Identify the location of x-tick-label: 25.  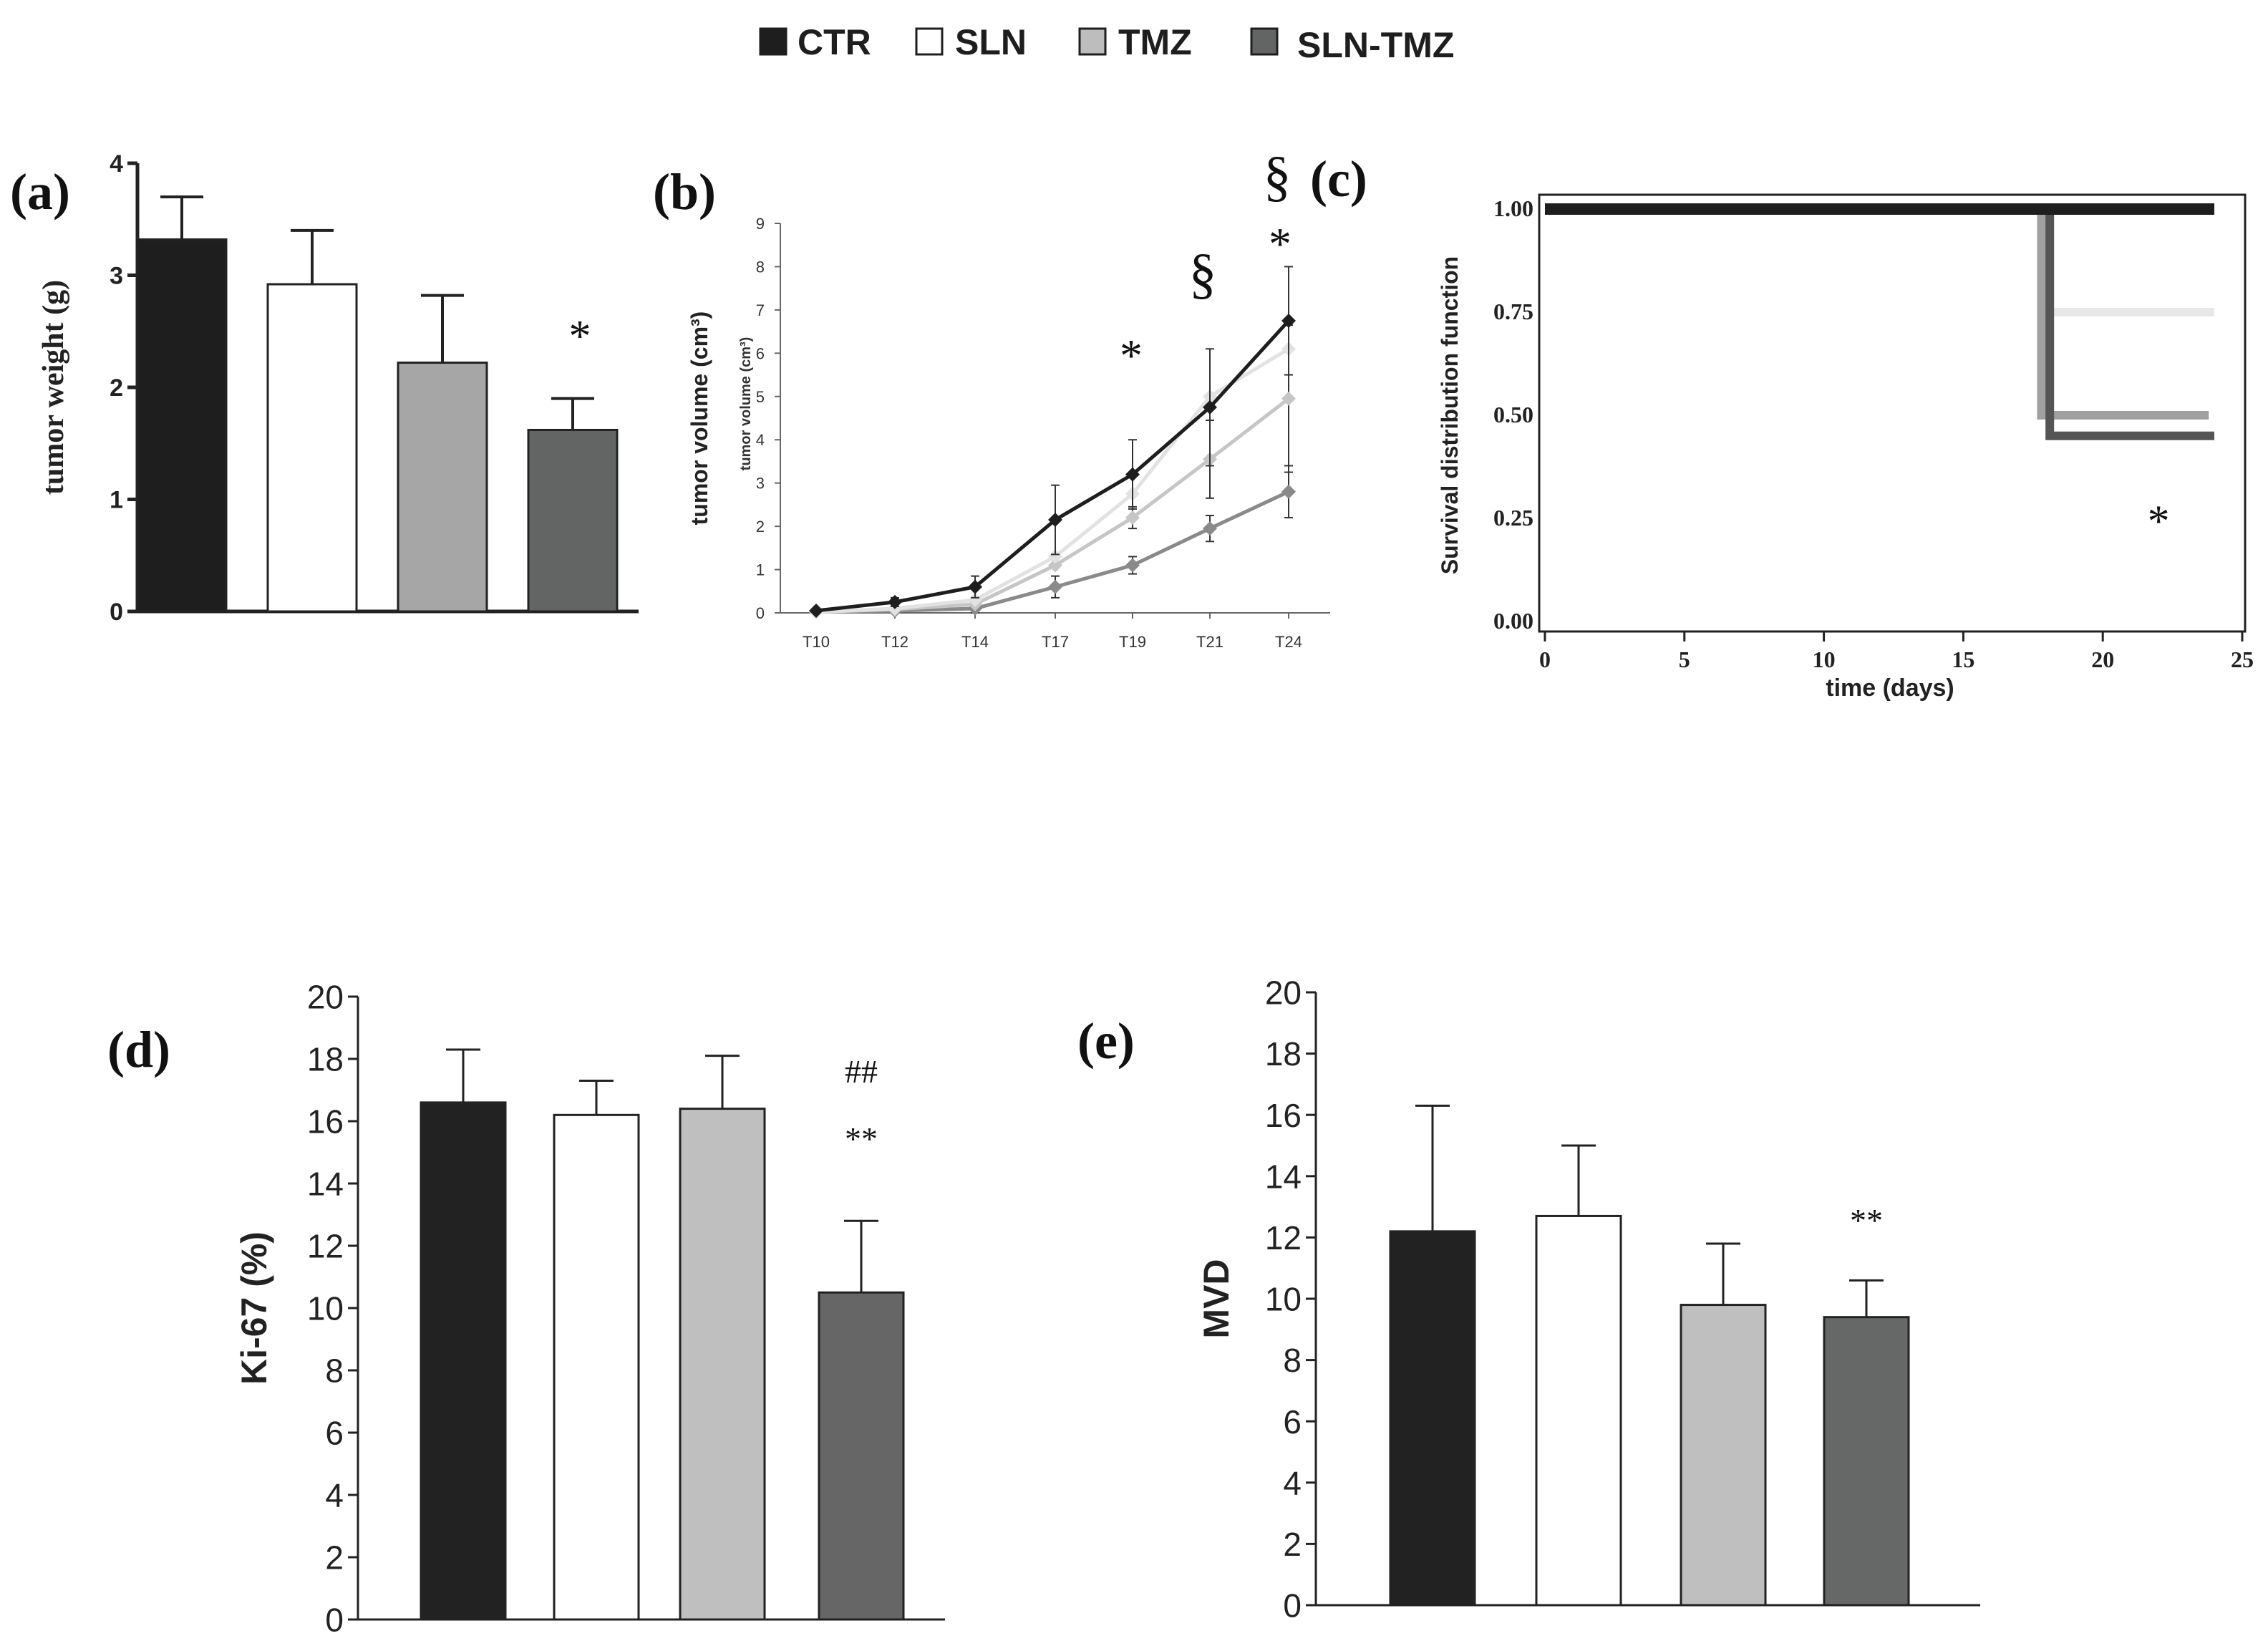
(2242, 659).